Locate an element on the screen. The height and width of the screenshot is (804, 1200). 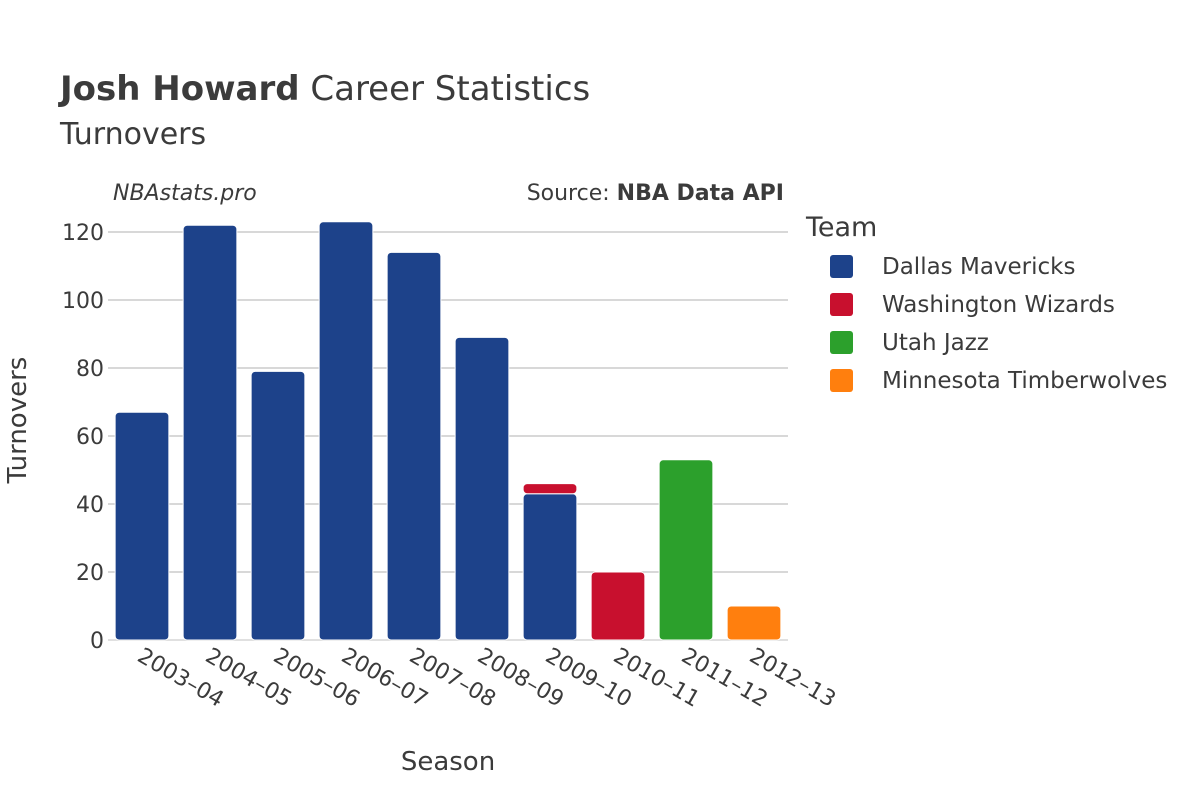
legend-label-minnesota-timberwolves: Minnesota Timberwolves is located at coordinates (1024, 381).